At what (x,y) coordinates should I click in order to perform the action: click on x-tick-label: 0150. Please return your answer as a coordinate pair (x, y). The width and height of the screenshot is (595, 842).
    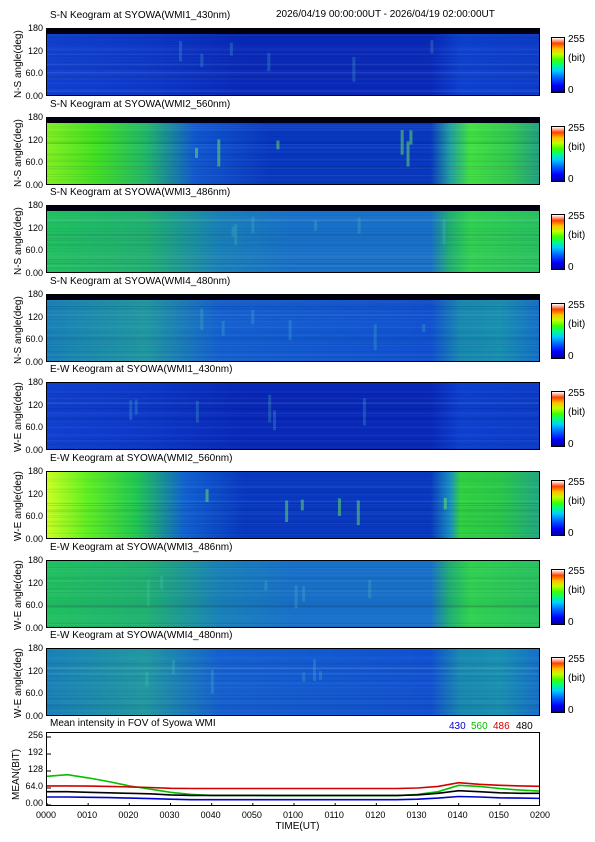
    Looking at the image, I should click on (498, 815).